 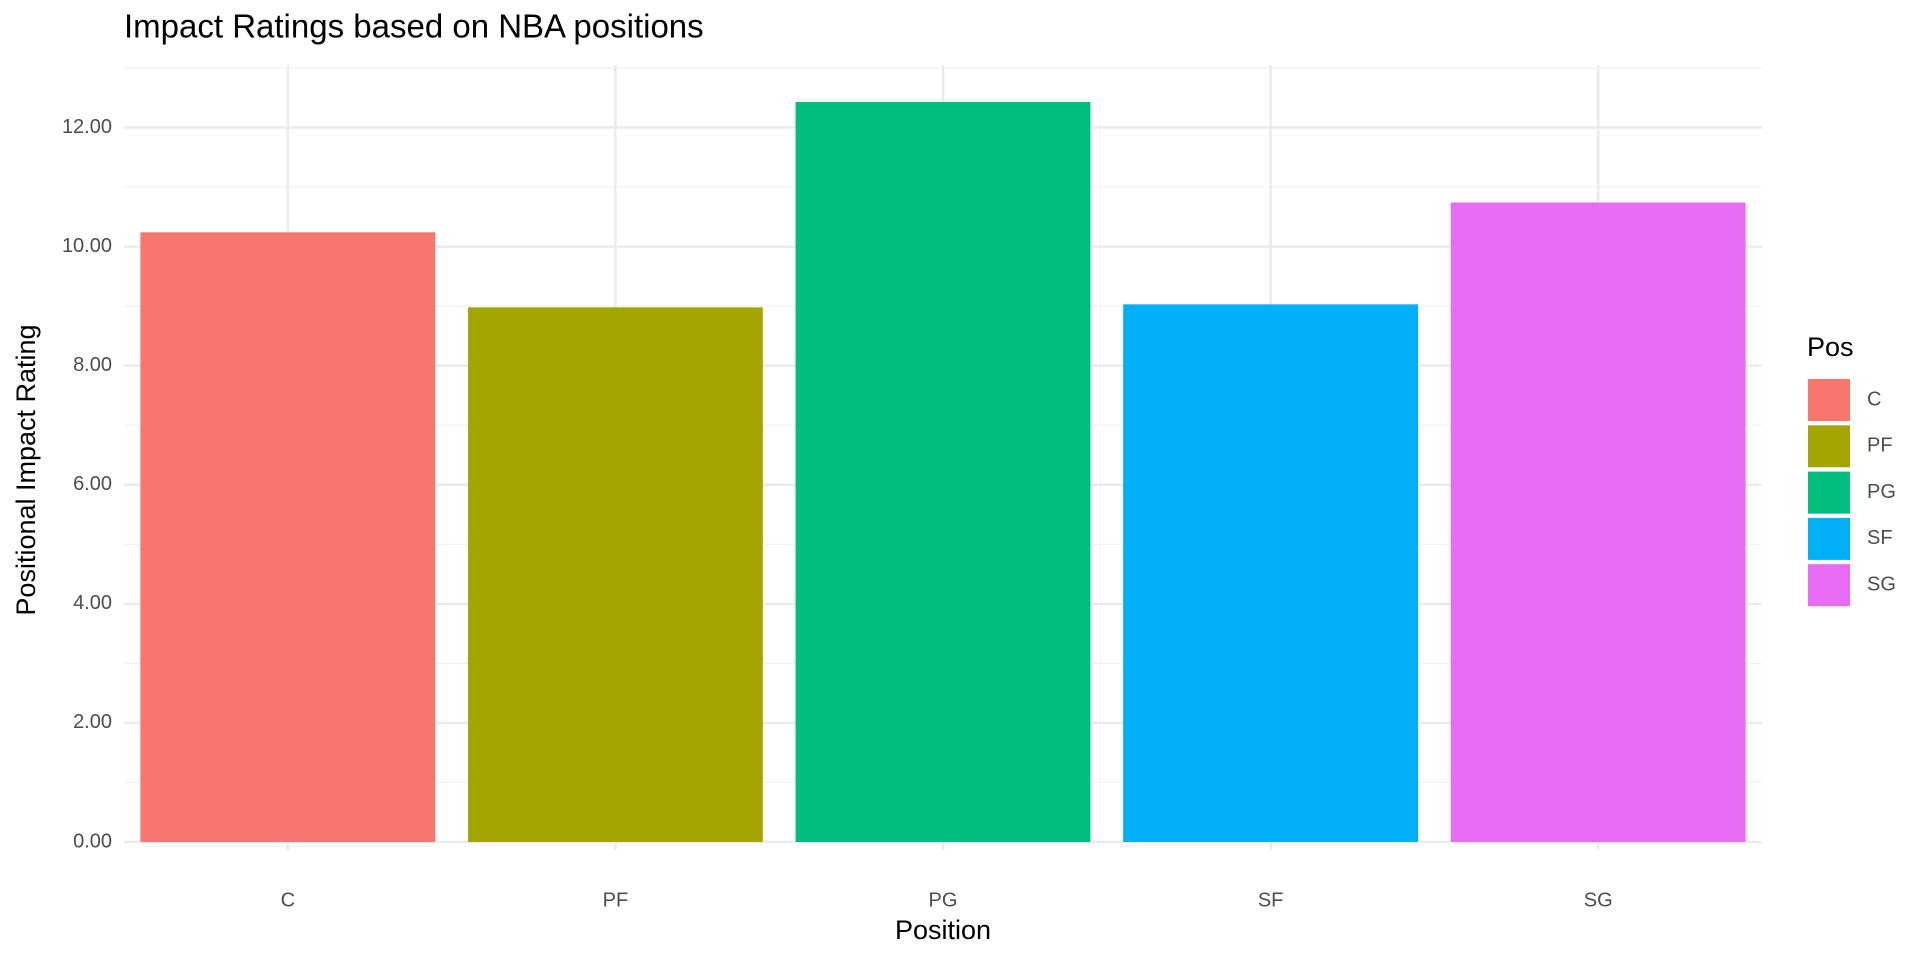 I want to click on x-axis-title: Position, so click(x=943, y=930).